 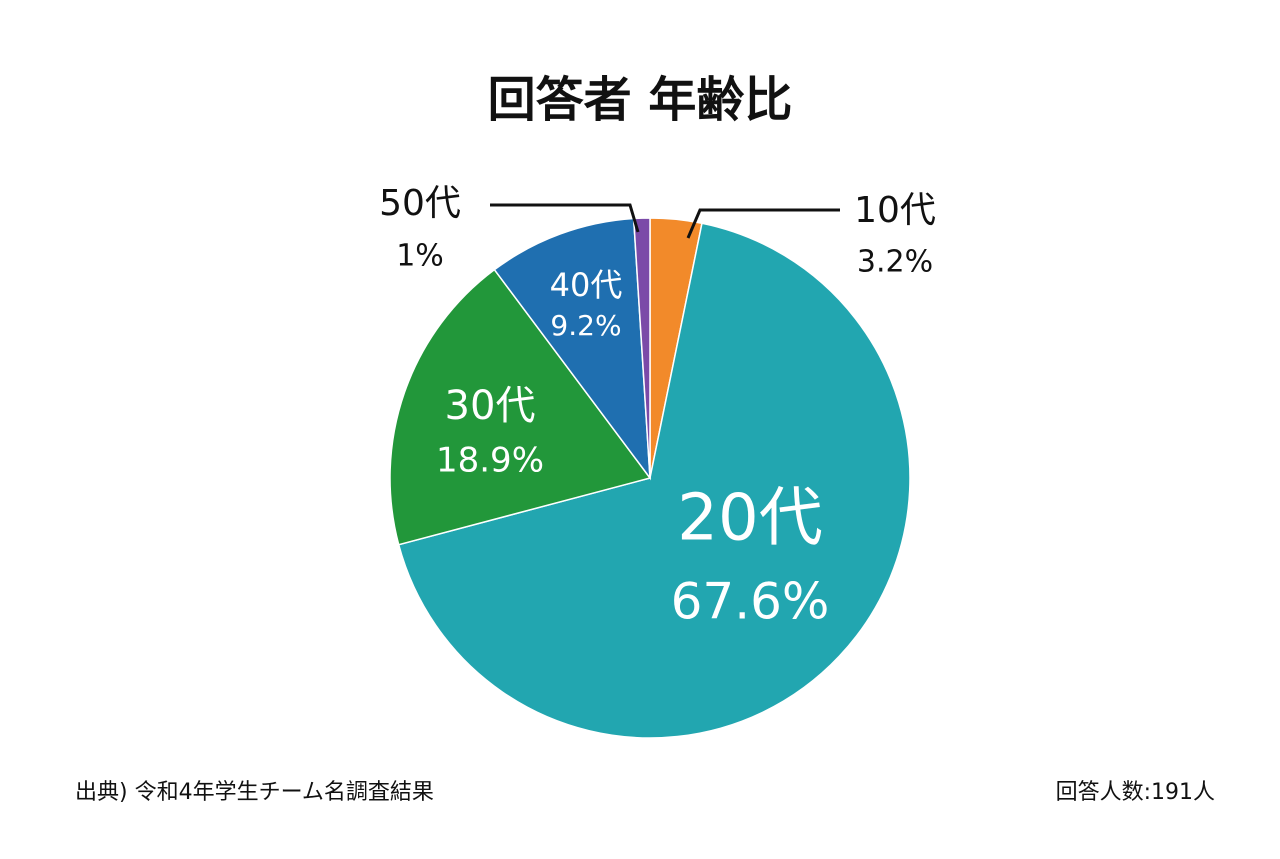 What do you see at coordinates (749, 519) in the screenshot?
I see `slice-label: 20代` at bounding box center [749, 519].